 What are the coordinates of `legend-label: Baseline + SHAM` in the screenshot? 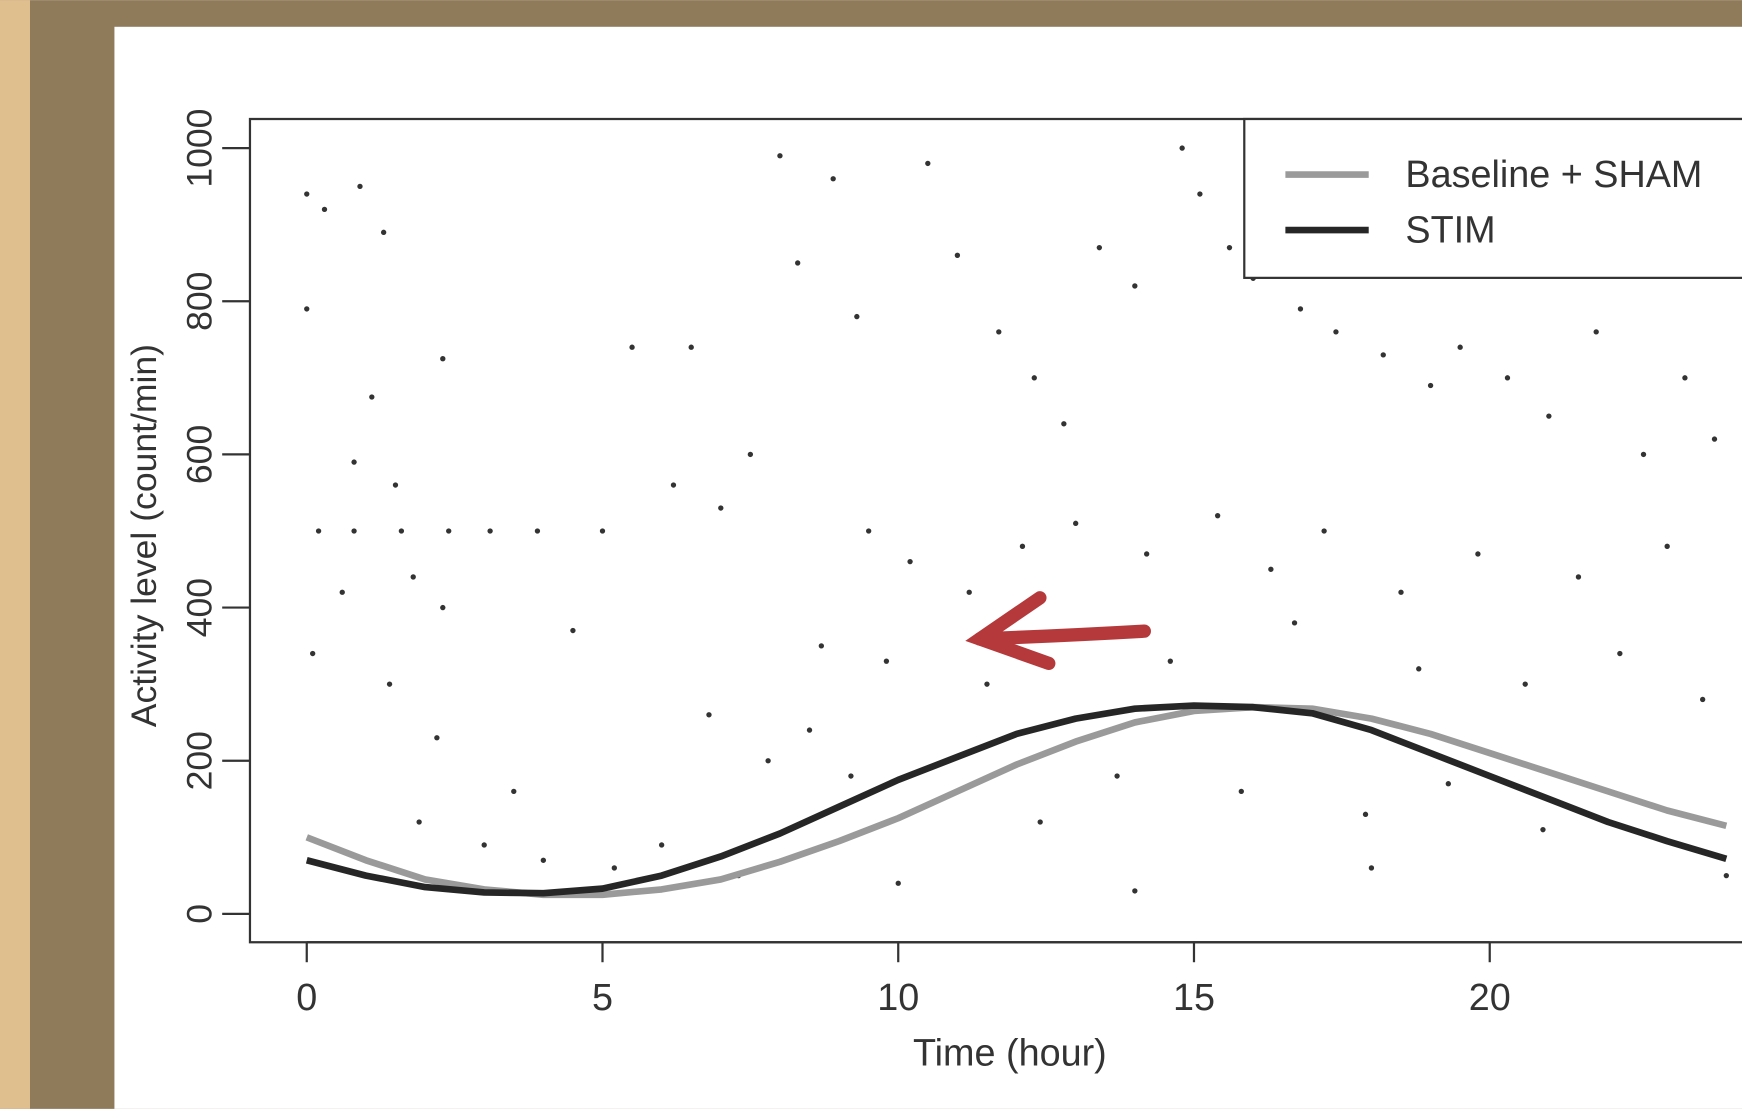 It's located at (1553, 175).